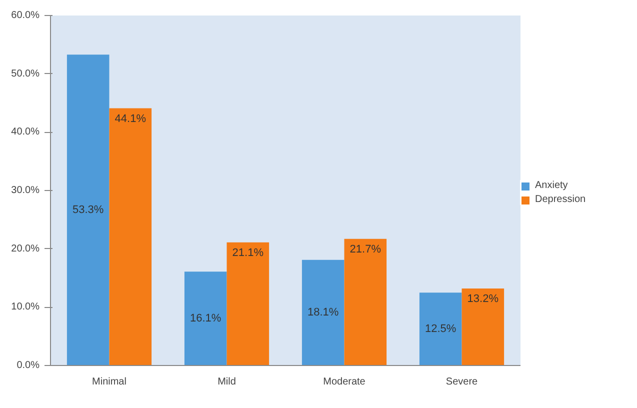 The height and width of the screenshot is (408, 637). I want to click on y-tick-label: 50.0%, so click(25, 74).